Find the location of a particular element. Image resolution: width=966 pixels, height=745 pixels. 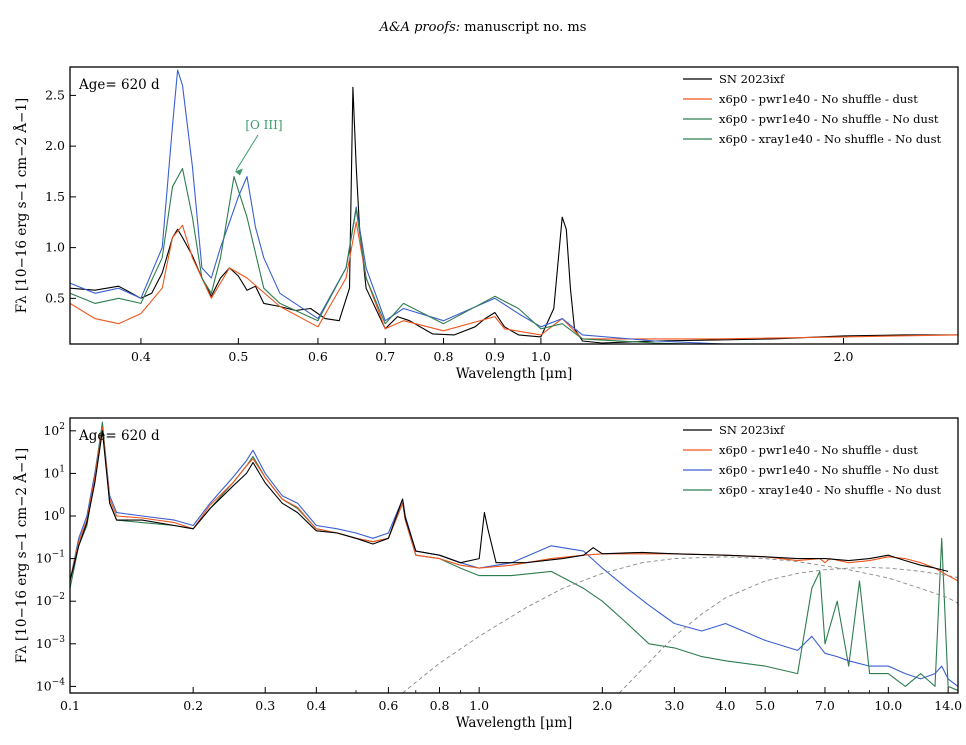

x-tick-label: 0.2 is located at coordinates (193, 705).